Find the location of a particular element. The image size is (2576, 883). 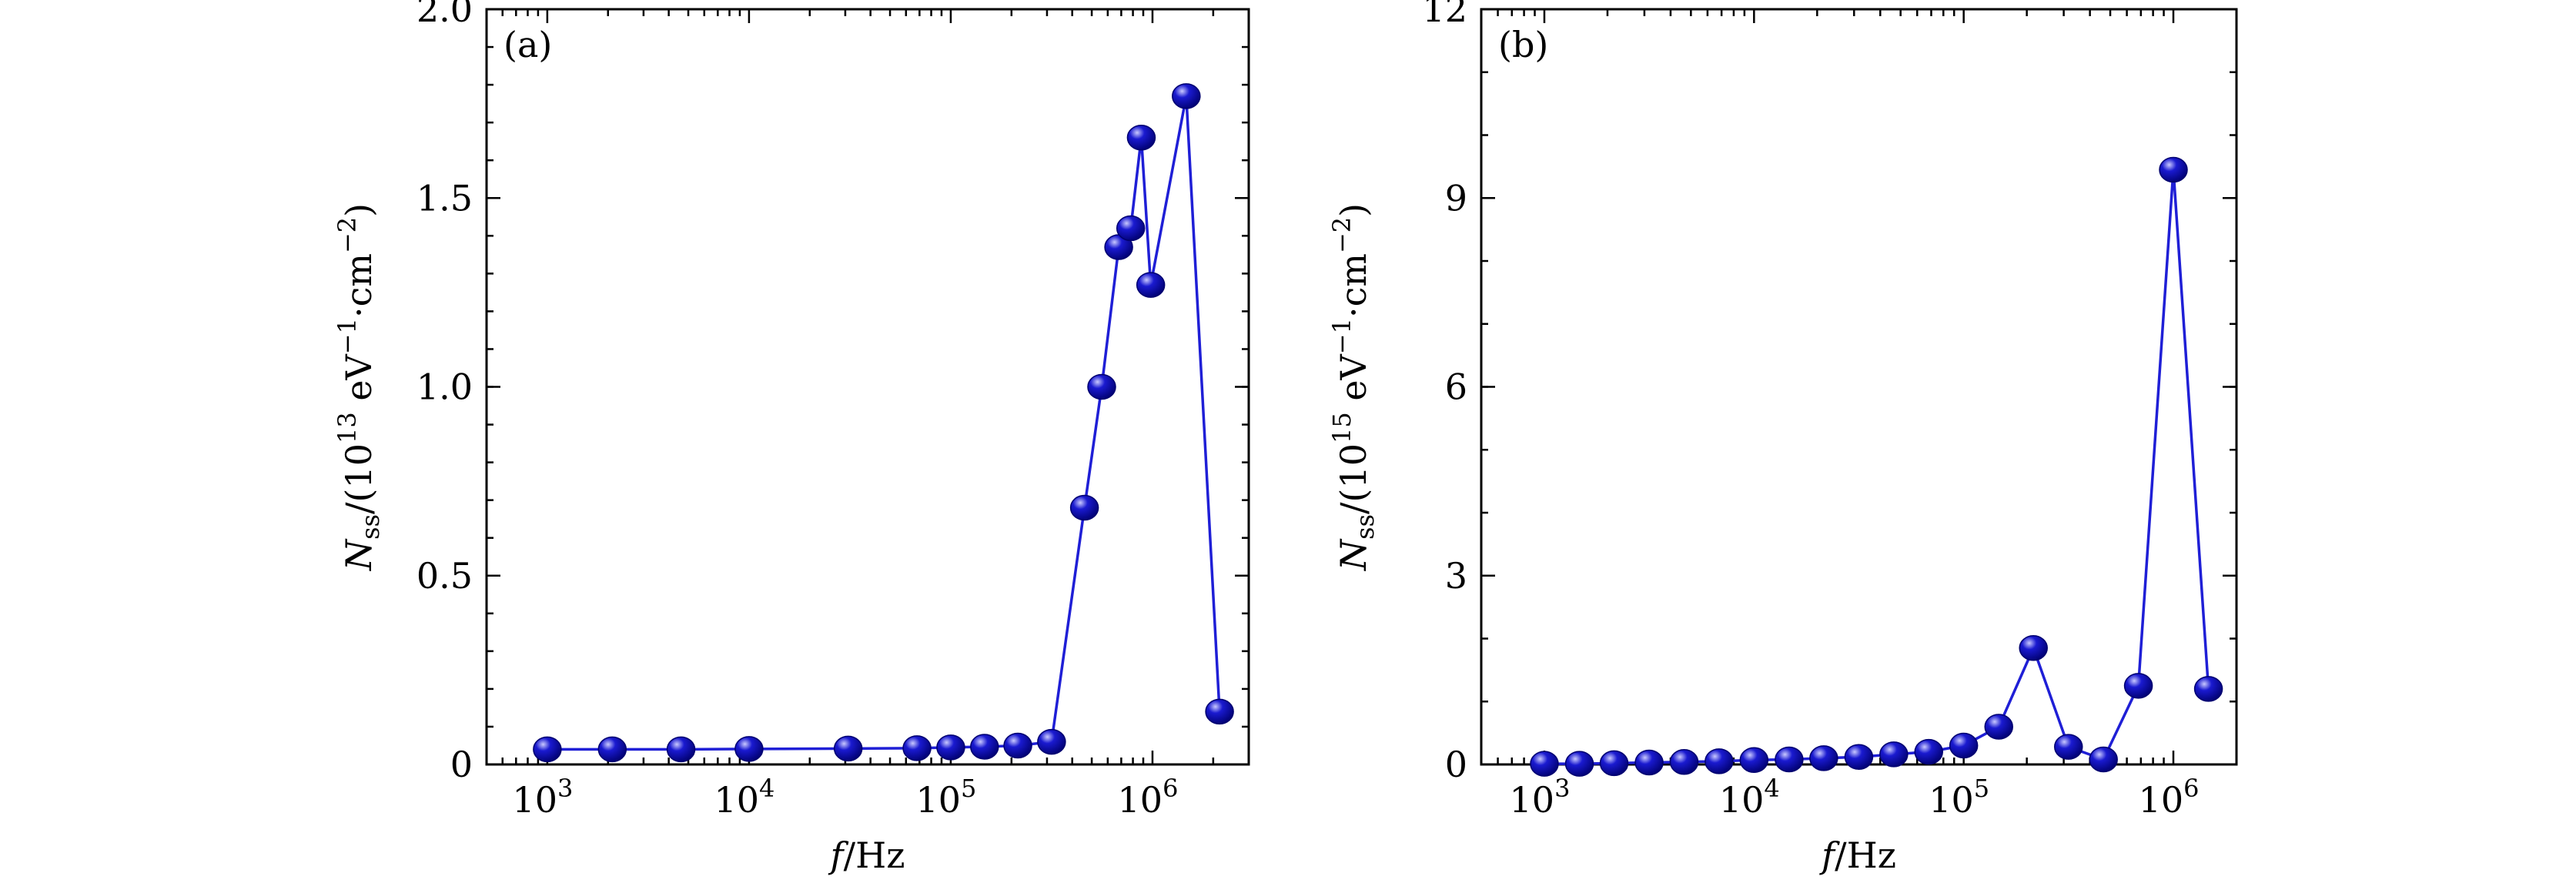

y-tick-label: 1.0 is located at coordinates (445, 387).